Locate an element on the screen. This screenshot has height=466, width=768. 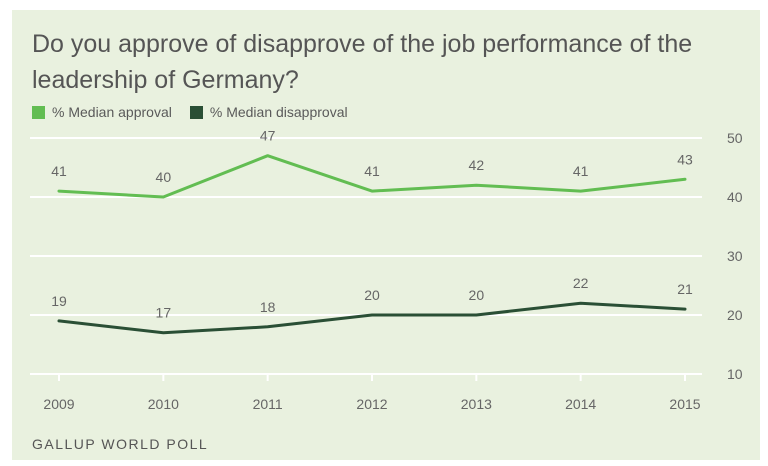
x-tick-label-2011: 2011 is located at coordinates (268, 404).